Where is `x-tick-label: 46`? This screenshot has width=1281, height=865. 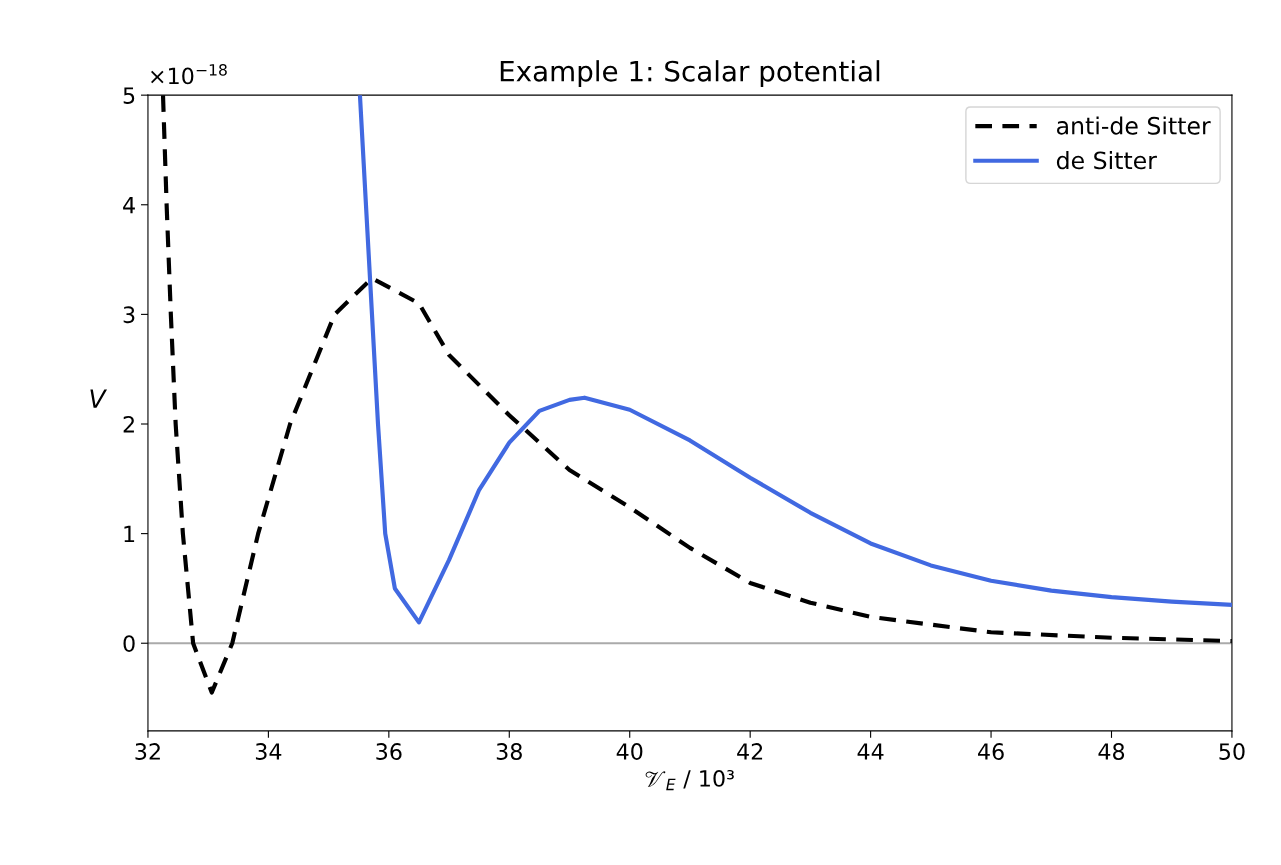 x-tick-label: 46 is located at coordinates (991, 751).